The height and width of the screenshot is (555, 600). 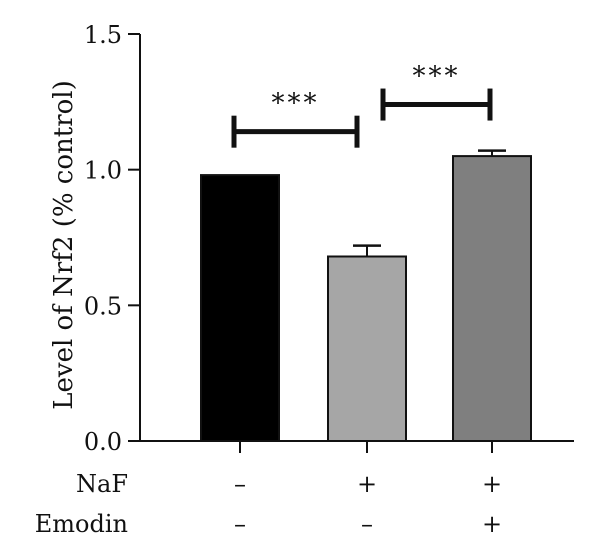 What do you see at coordinates (103, 306) in the screenshot?
I see `y-tick-label: 0.5` at bounding box center [103, 306].